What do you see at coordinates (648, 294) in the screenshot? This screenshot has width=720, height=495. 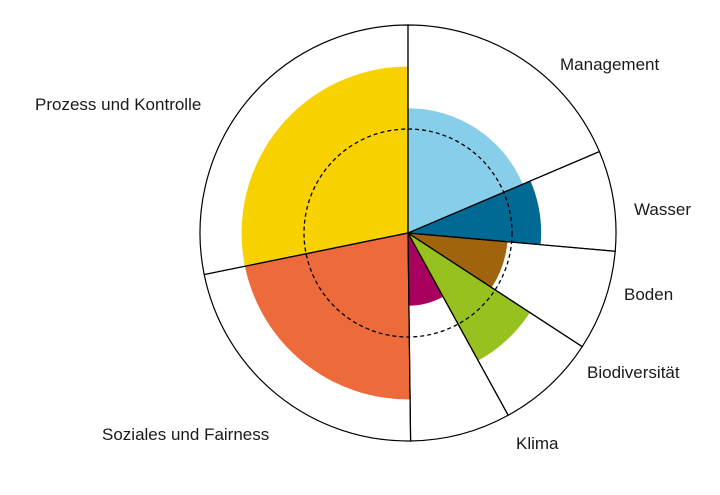 I see `label-boden: Boden` at bounding box center [648, 294].